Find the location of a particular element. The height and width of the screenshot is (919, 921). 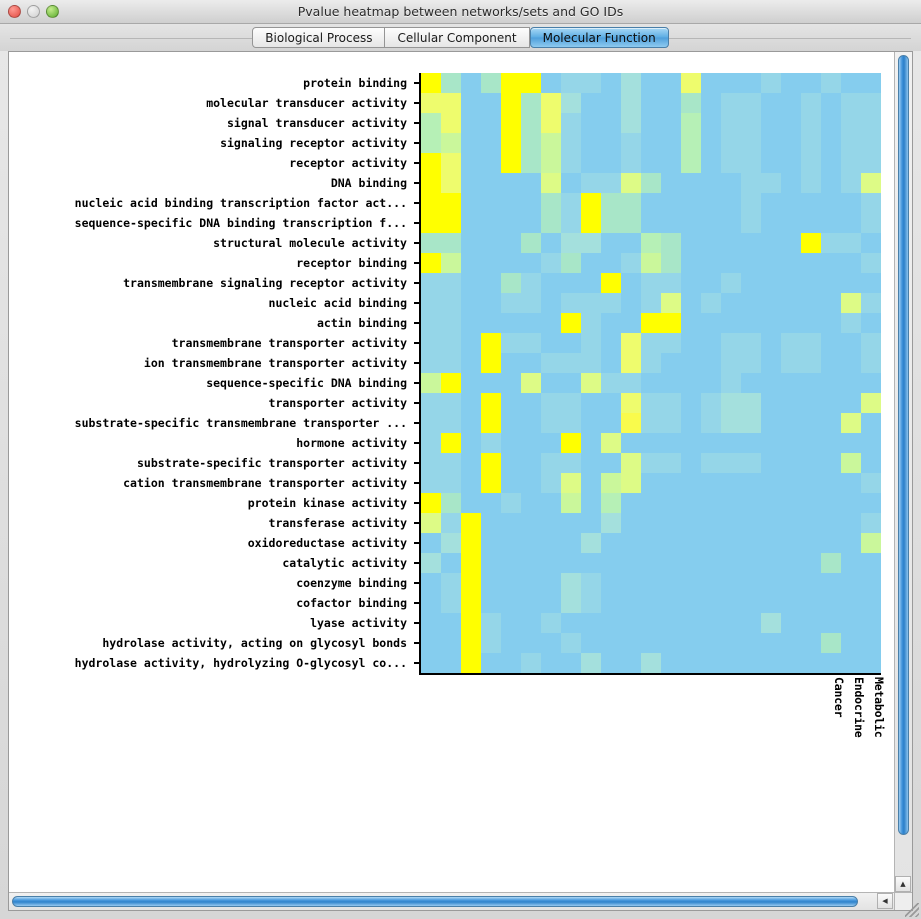

tab-cellular-component: Cellular Component is located at coordinates (457, 37).